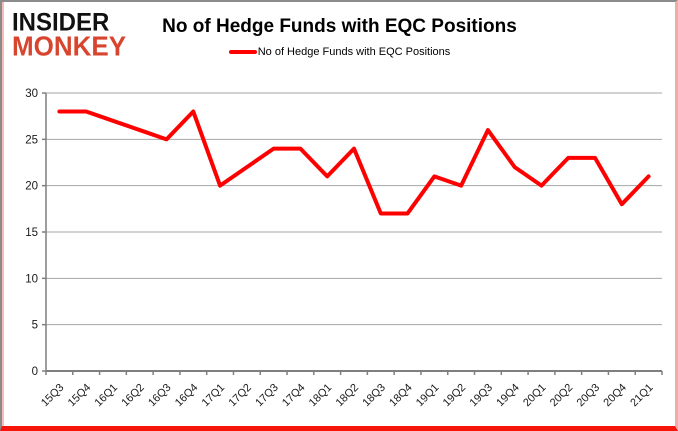 The width and height of the screenshot is (678, 431). I want to click on logo-word-monkey: MONKEY, so click(69, 46).